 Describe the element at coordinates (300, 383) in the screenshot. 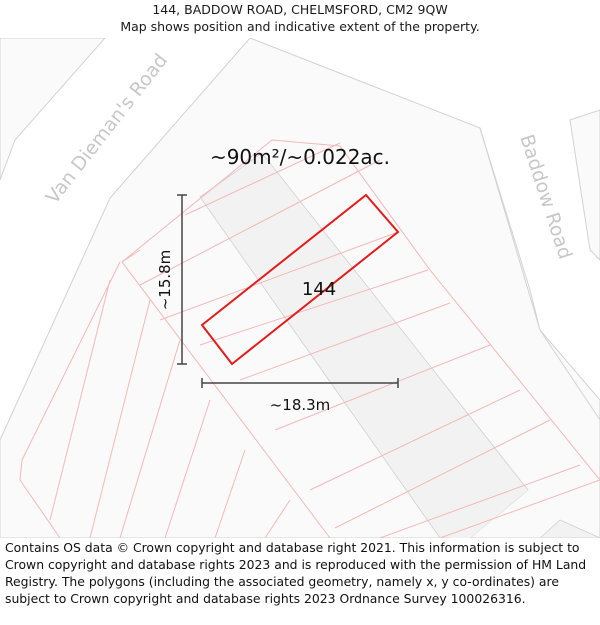

I see `width-dimension-line` at that location.